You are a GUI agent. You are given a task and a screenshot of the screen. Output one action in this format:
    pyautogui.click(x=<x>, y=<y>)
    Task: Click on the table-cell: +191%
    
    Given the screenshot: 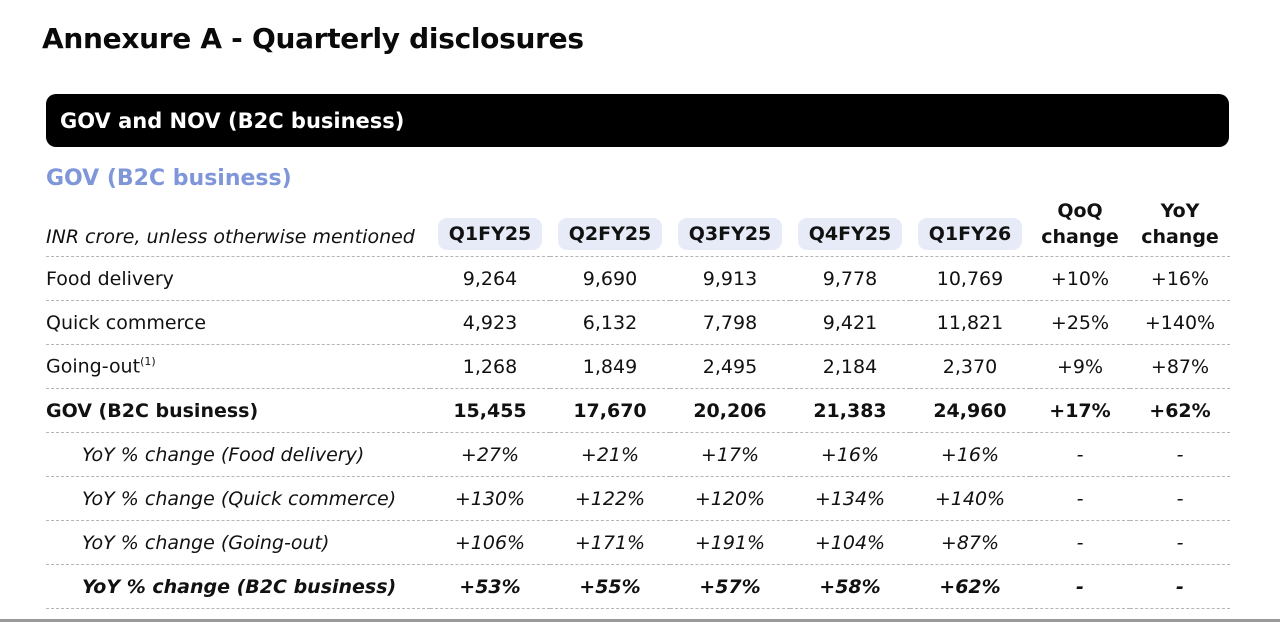 What is the action you would take?
    pyautogui.click(x=730, y=542)
    